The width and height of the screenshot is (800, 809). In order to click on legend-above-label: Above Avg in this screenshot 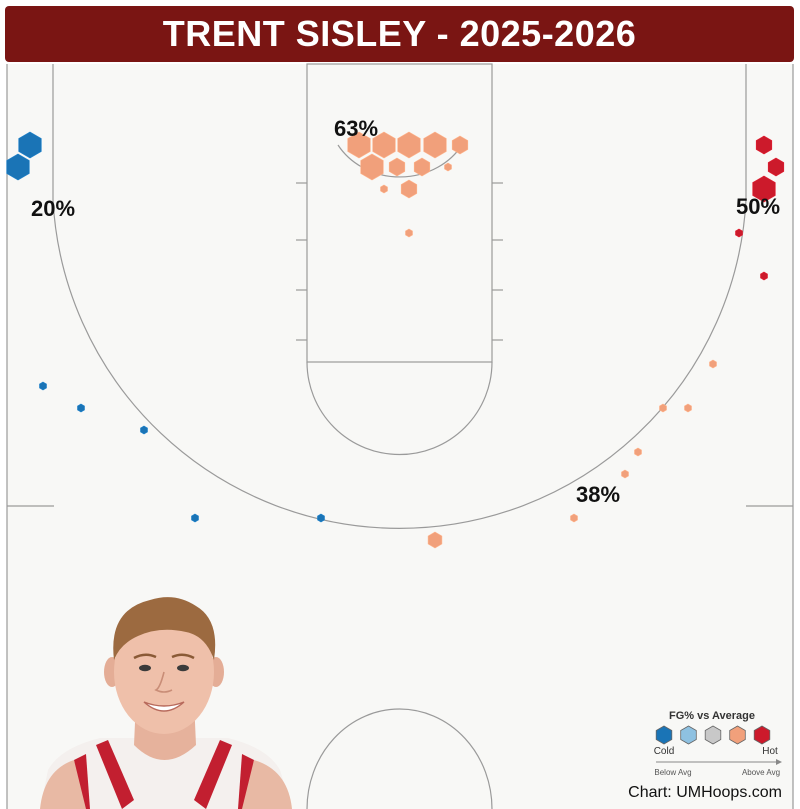, I will do `click(761, 772)`.